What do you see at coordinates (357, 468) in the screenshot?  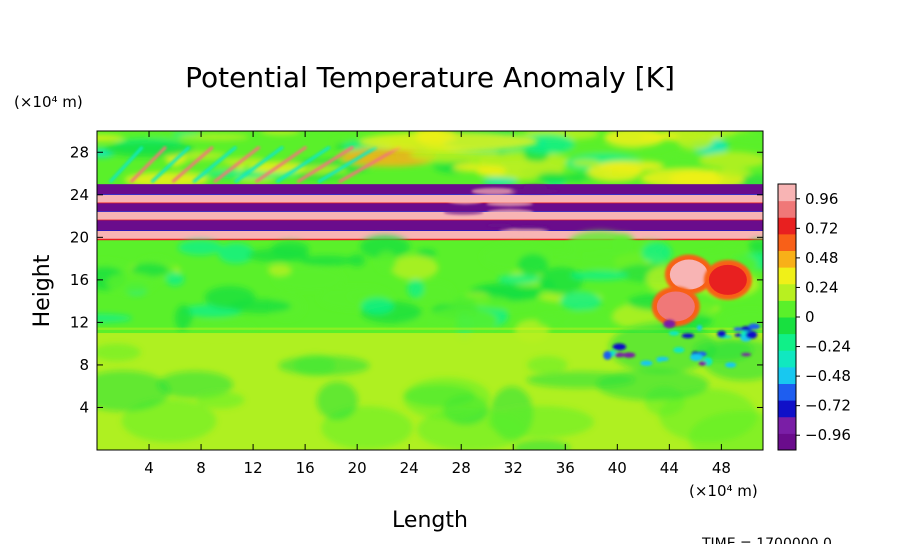 I see `x-tick-label: 20` at bounding box center [357, 468].